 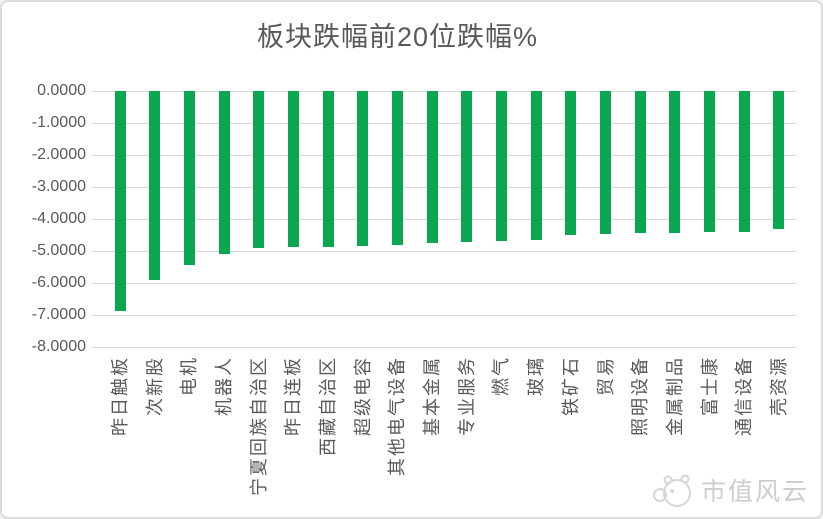 I want to click on x-axis-category-label: 壳资源, so click(x=795, y=386).